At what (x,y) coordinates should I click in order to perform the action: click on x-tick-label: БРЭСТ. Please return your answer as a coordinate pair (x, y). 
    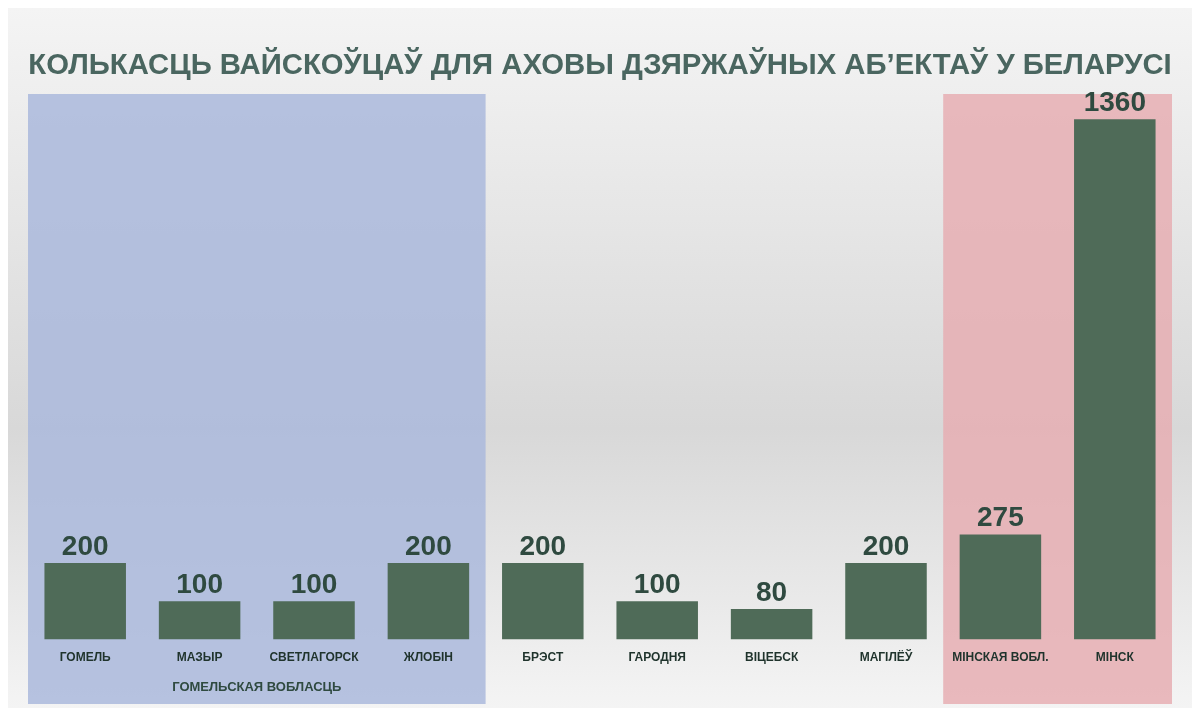
    Looking at the image, I should click on (543, 657).